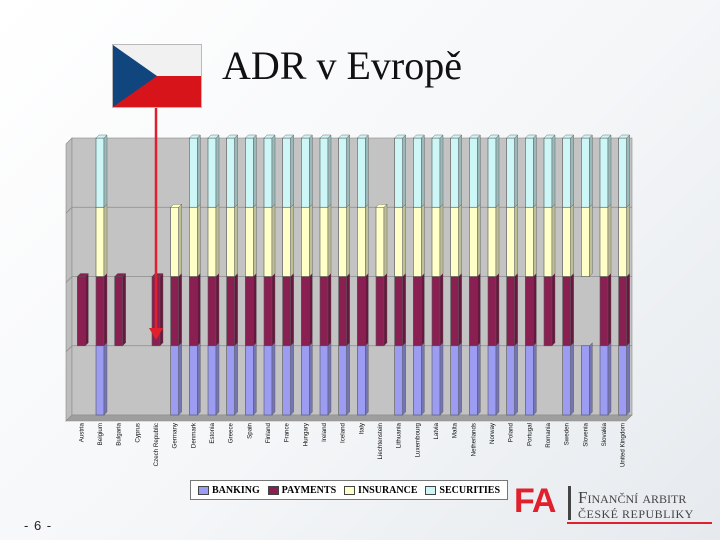  I want to click on logo-line-1: Finanční arbitr, so click(632, 497).